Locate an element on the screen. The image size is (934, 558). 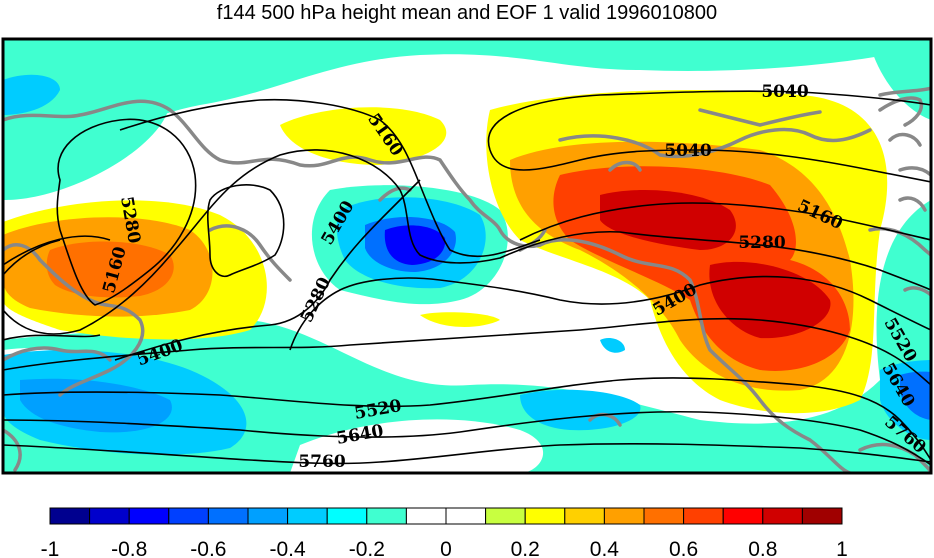
colorbar-tick-label: 0 is located at coordinates (446, 548).